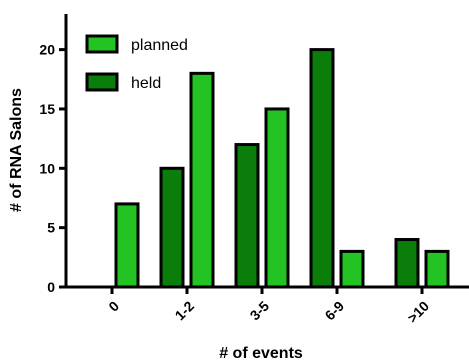 This screenshot has height=364, width=469. Describe the element at coordinates (16, 150) in the screenshot. I see `y-axis-title: # of RNA Salons` at that location.